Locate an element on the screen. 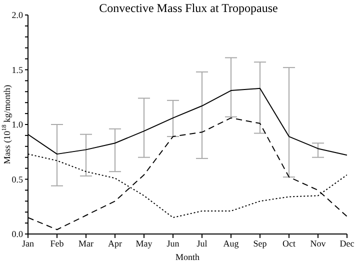  x-tick-label: Nov is located at coordinates (318, 243).